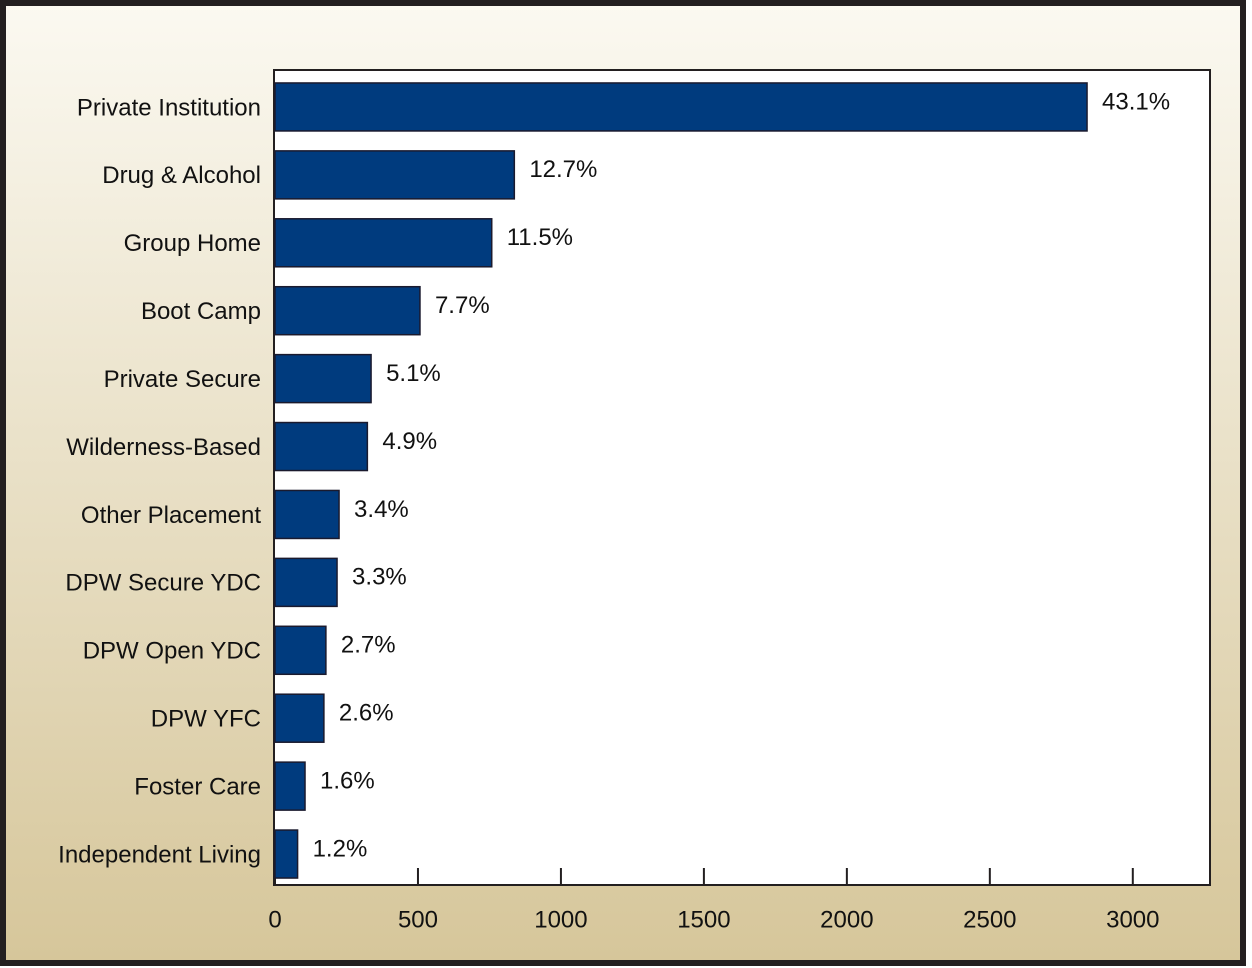  What do you see at coordinates (989, 919) in the screenshot?
I see `x-tick-label: 2500` at bounding box center [989, 919].